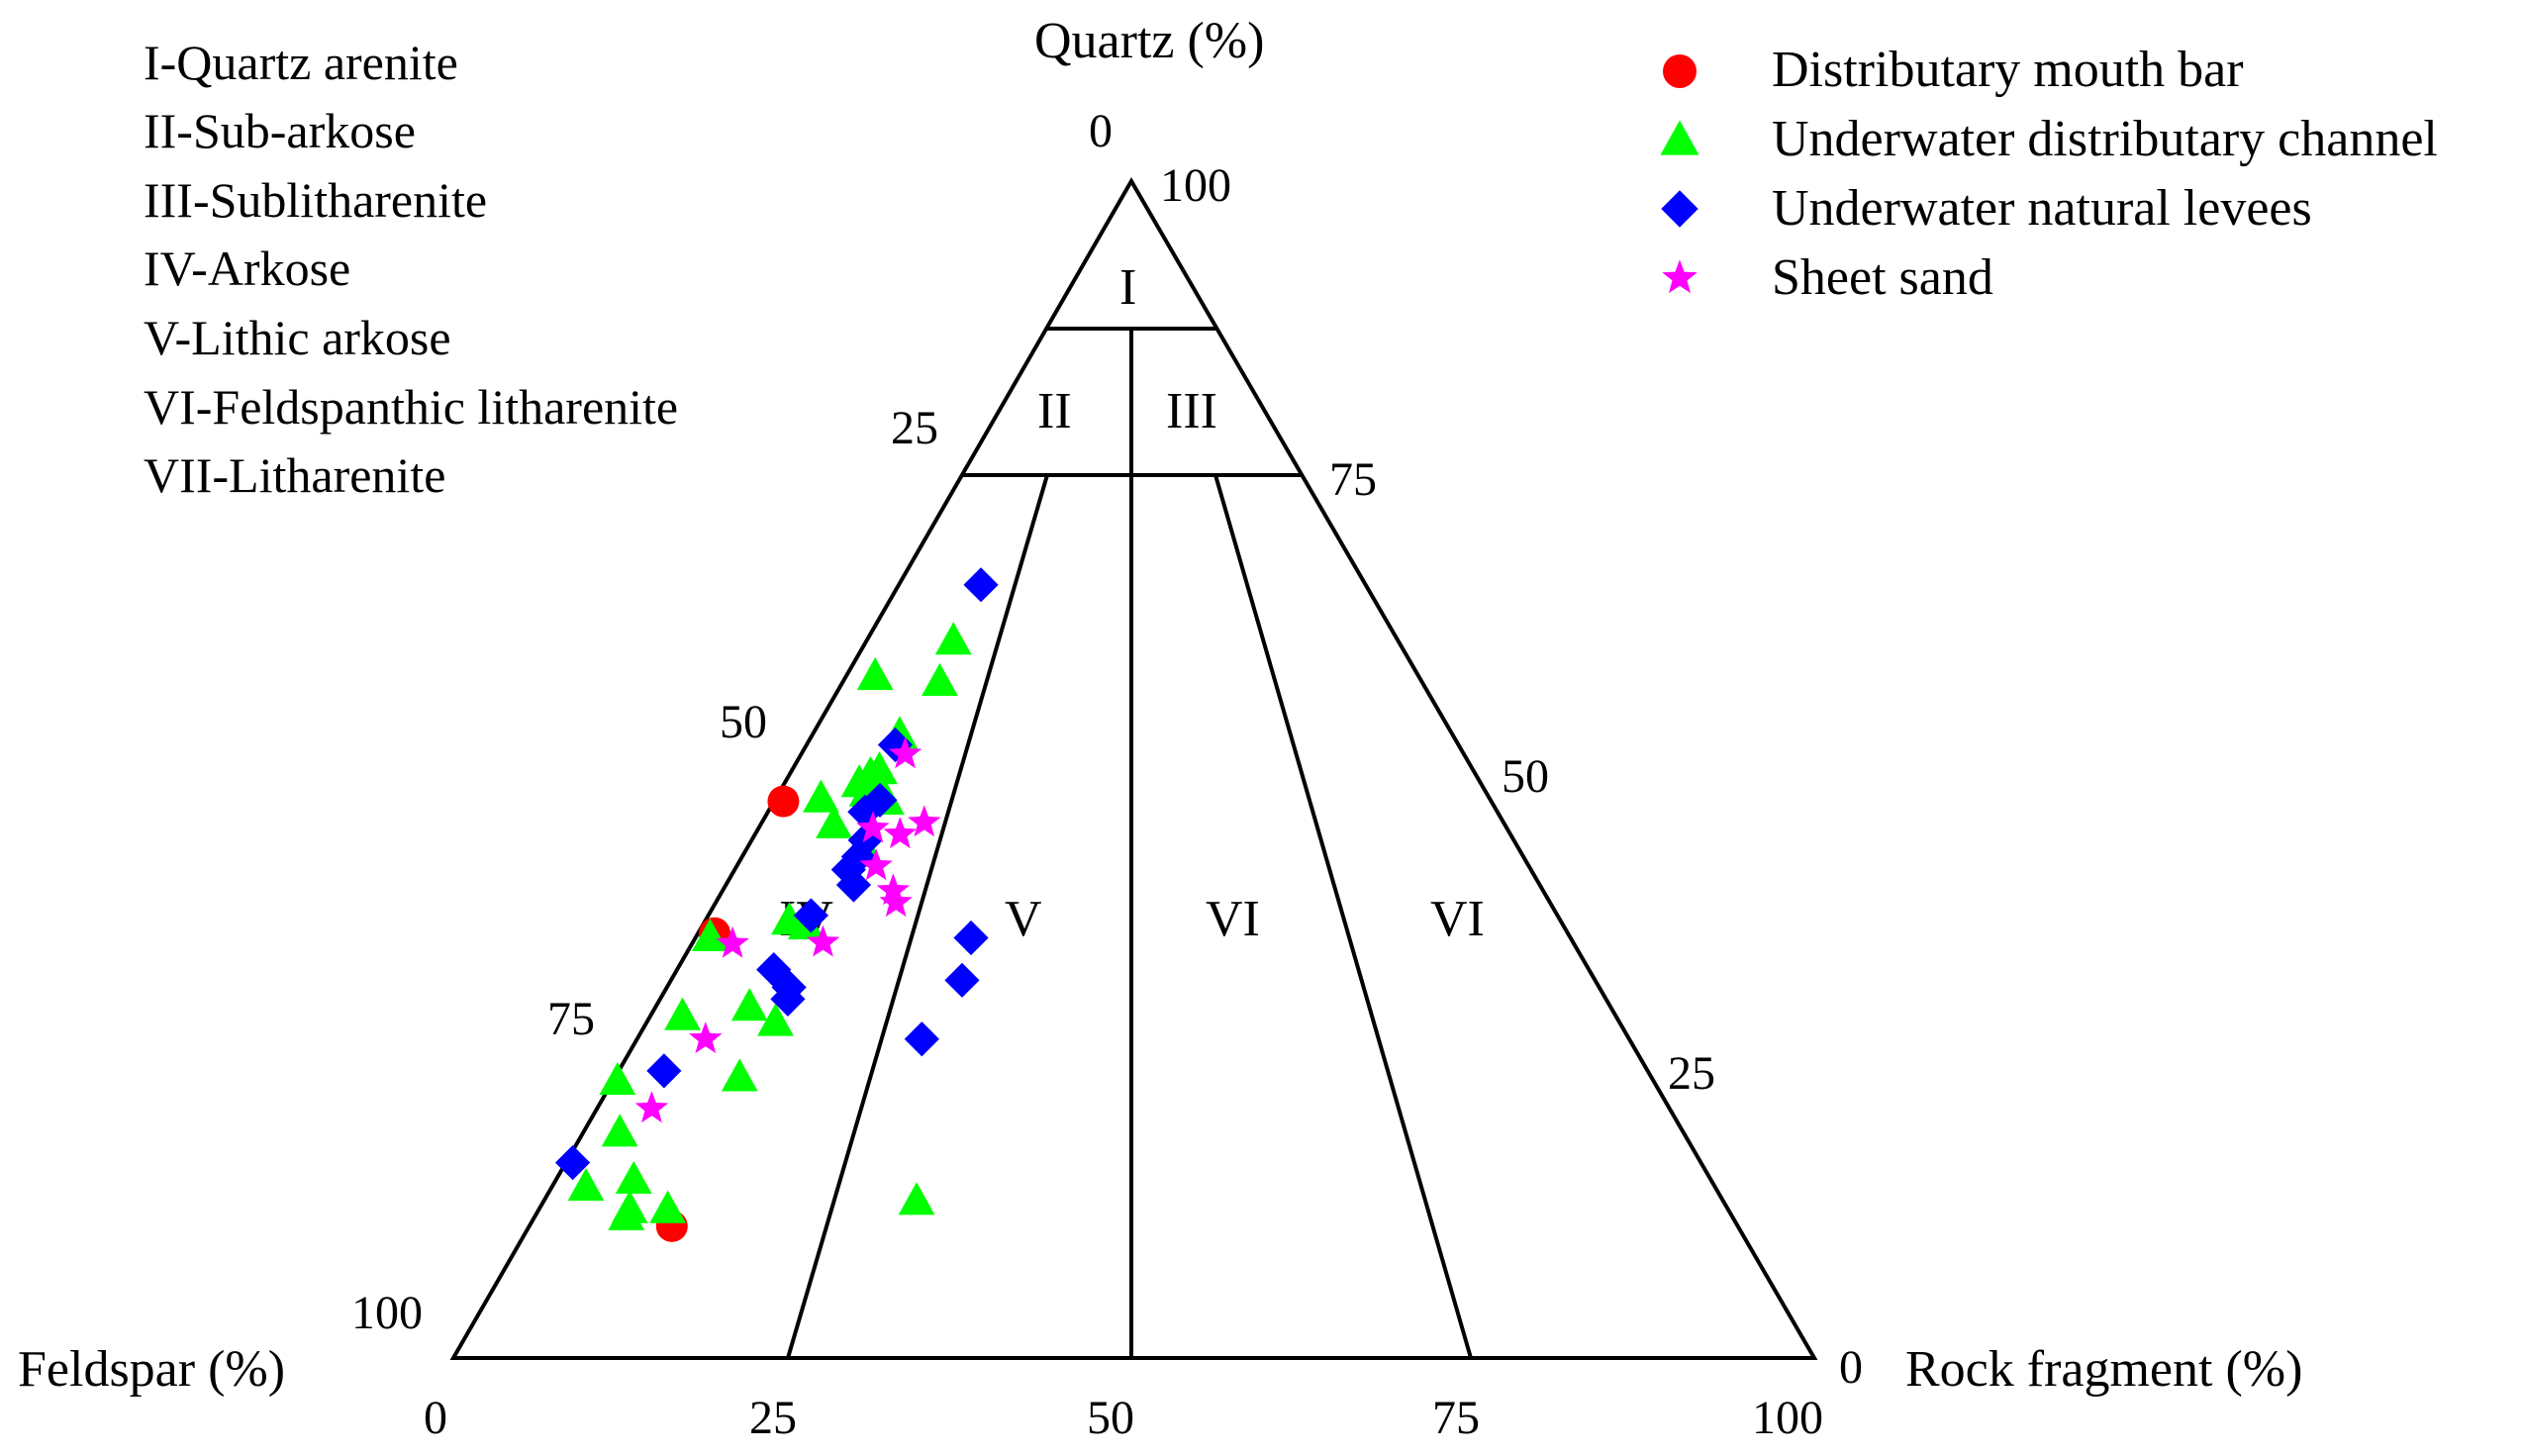 The width and height of the screenshot is (2523, 1456). I want to click on class-key-item: IV-Arkose, so click(247, 268).